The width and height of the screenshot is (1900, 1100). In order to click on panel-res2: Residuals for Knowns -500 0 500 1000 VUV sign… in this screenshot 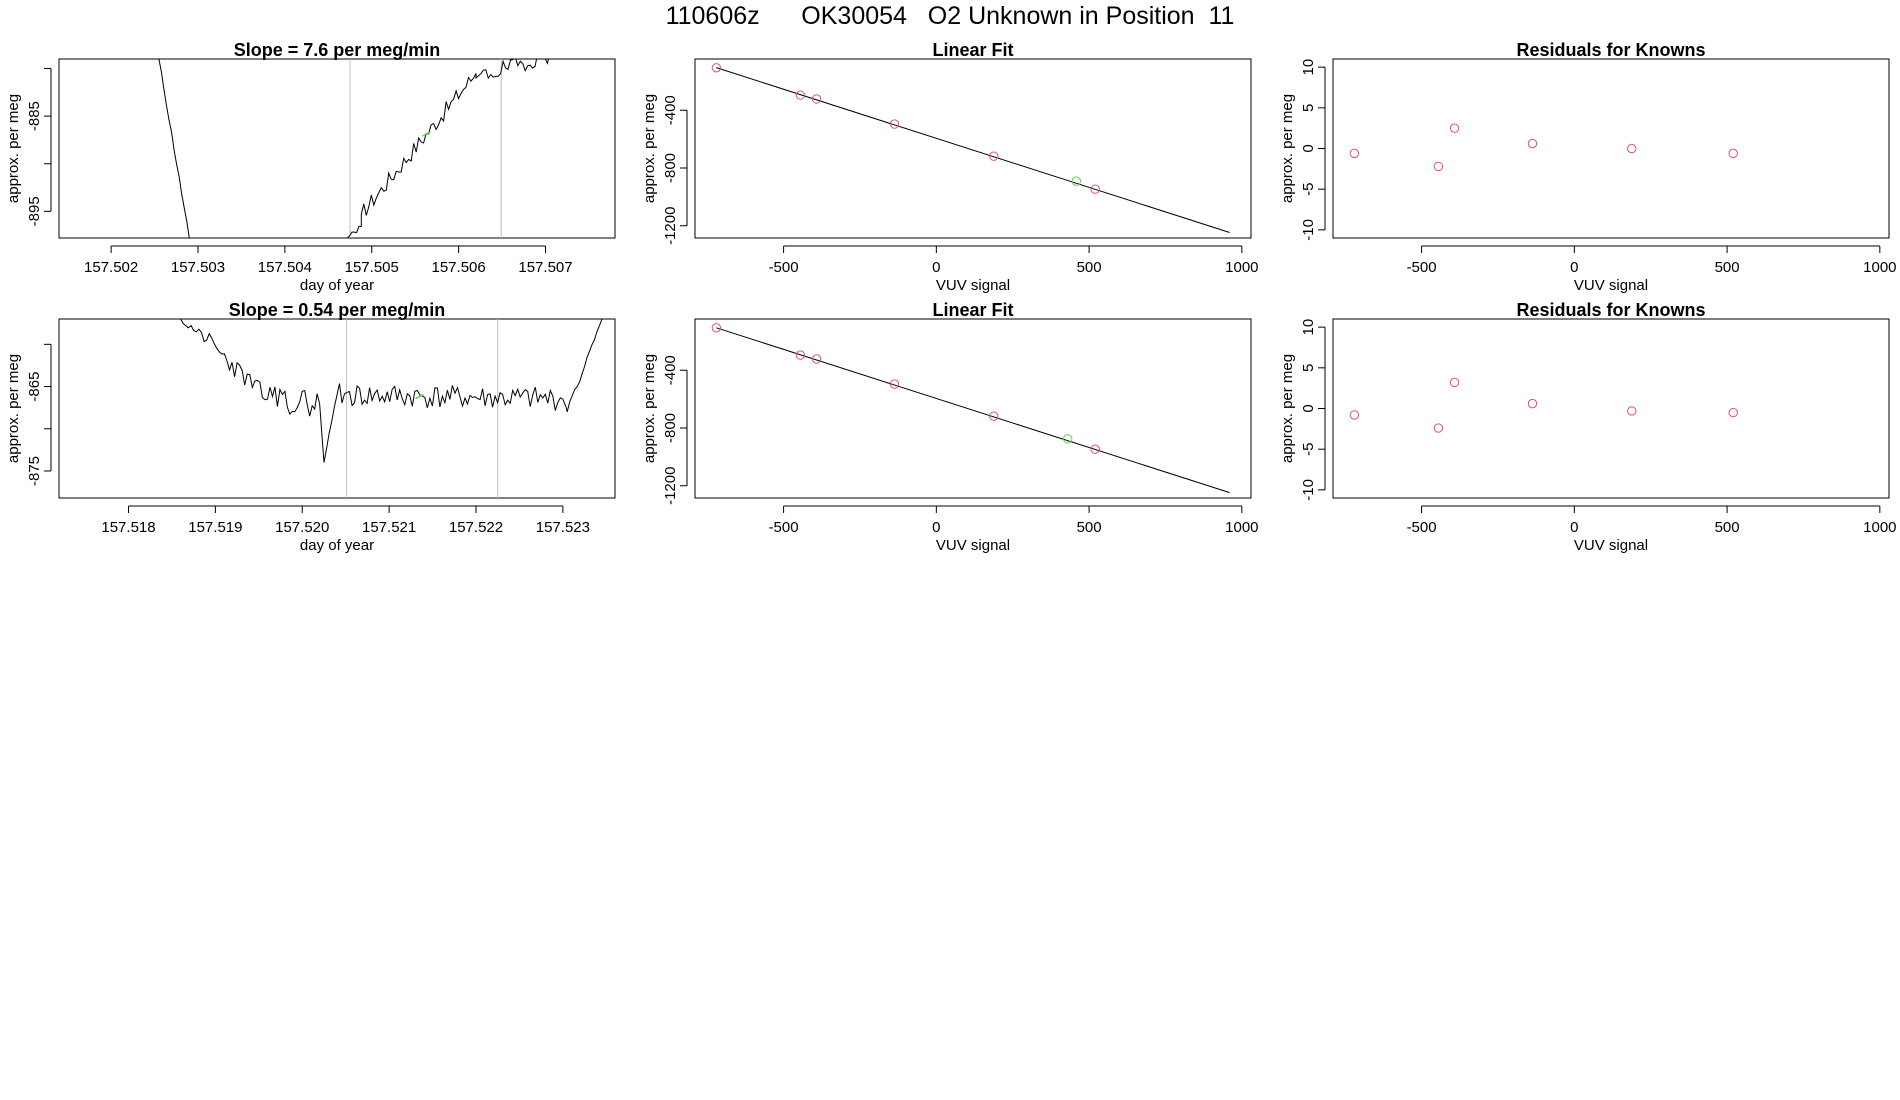, I will do `click(1588, 427)`.